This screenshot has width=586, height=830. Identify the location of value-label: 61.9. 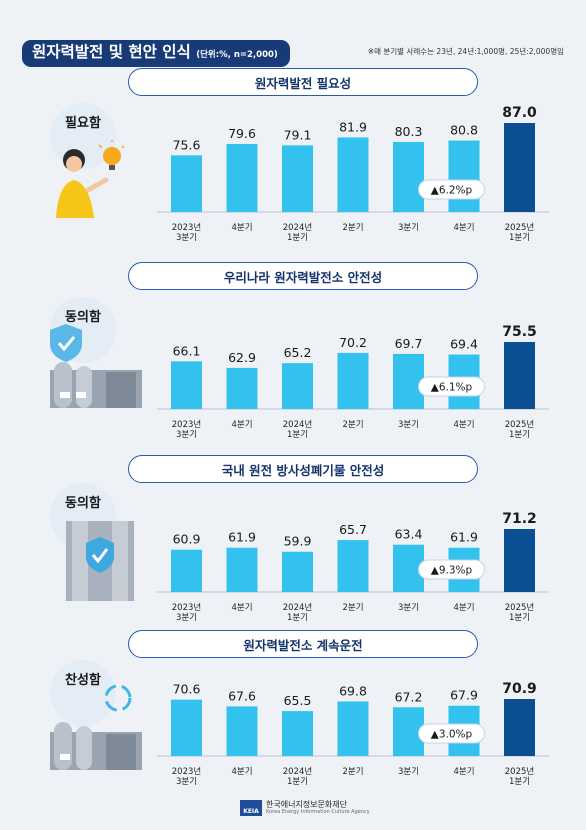
(464, 537).